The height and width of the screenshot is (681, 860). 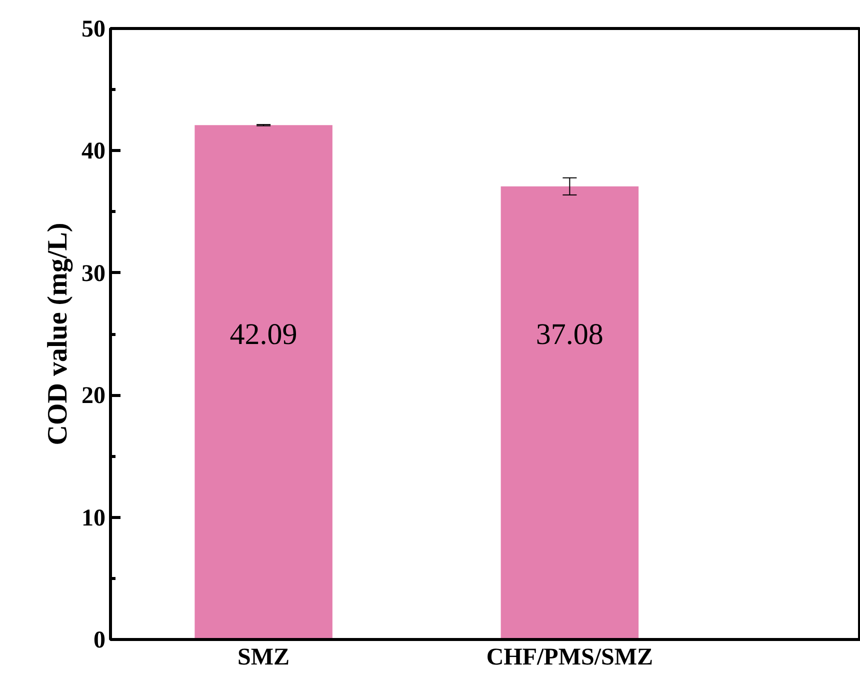 What do you see at coordinates (94, 29) in the screenshot?
I see `y-tick-label: 50` at bounding box center [94, 29].